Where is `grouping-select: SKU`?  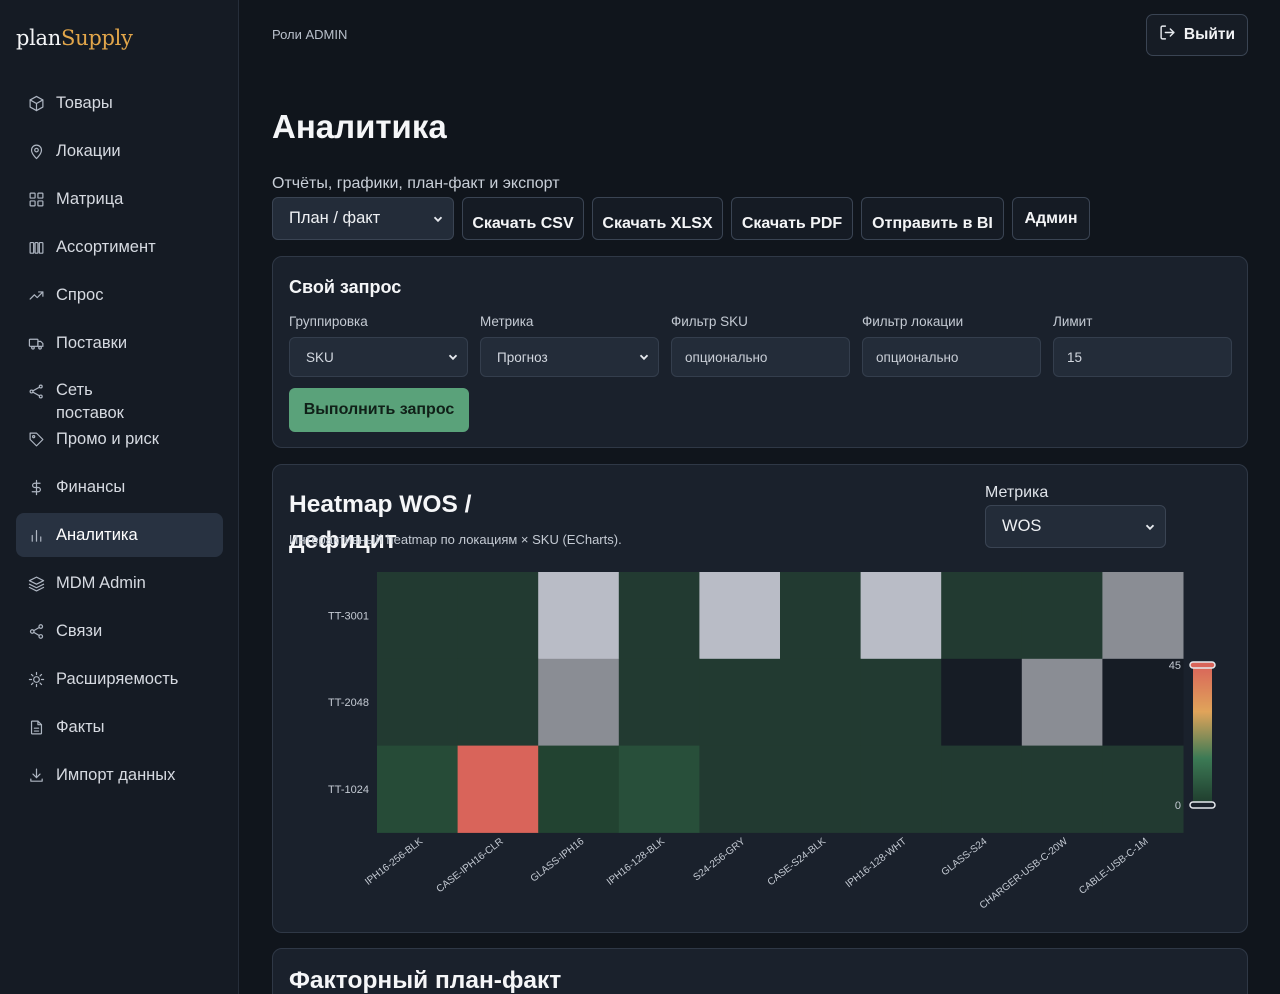
grouping-select: SKU is located at coordinates (378, 357).